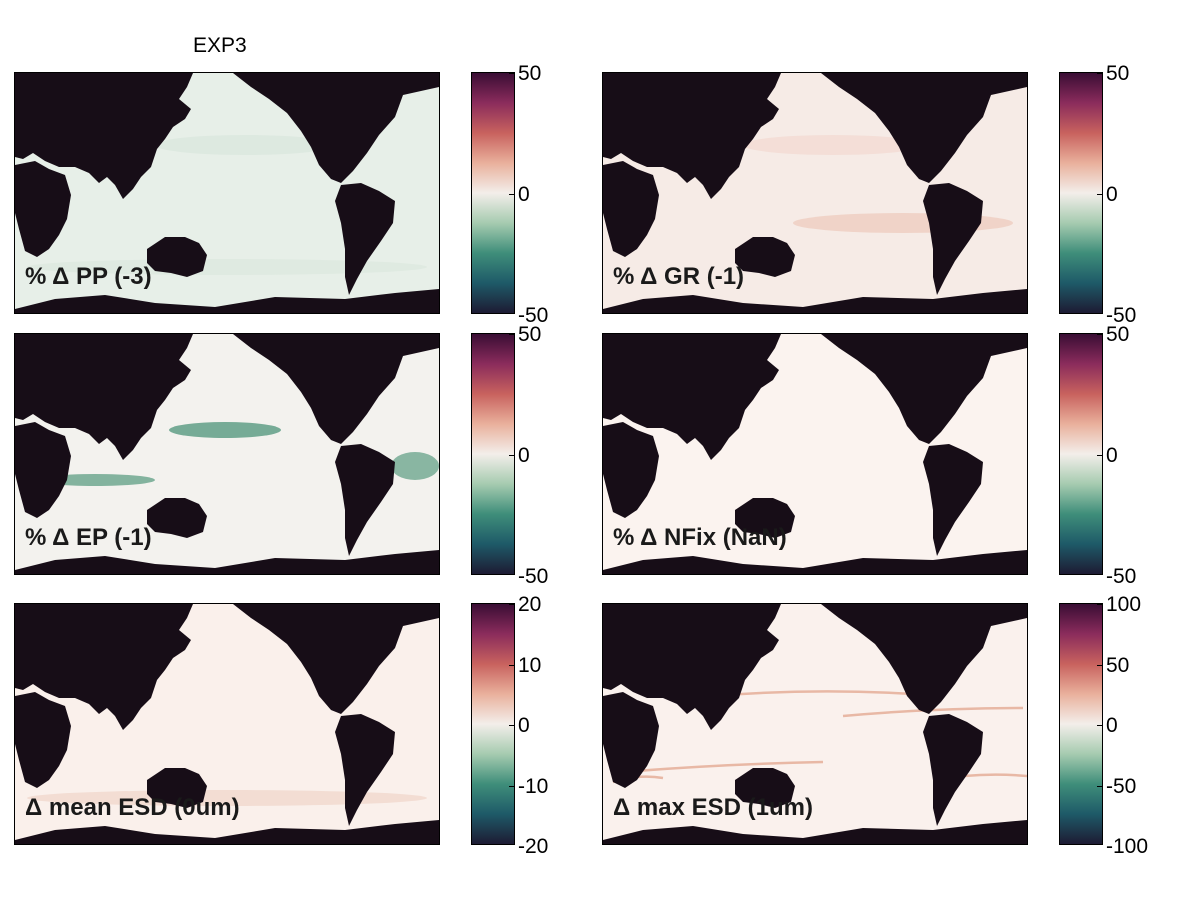  I want to click on panel-label-nfix: % Δ NFix (NaN), so click(700, 537).